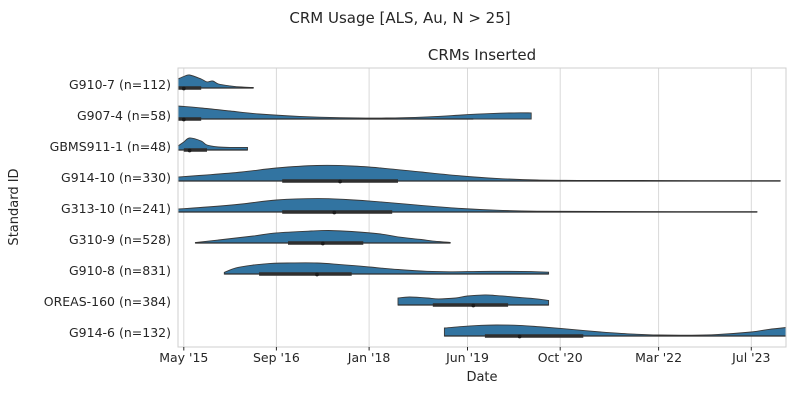 This screenshot has height=400, width=800. What do you see at coordinates (116, 177) in the screenshot?
I see `ytick-label: G914-10 (n=330)` at bounding box center [116, 177].